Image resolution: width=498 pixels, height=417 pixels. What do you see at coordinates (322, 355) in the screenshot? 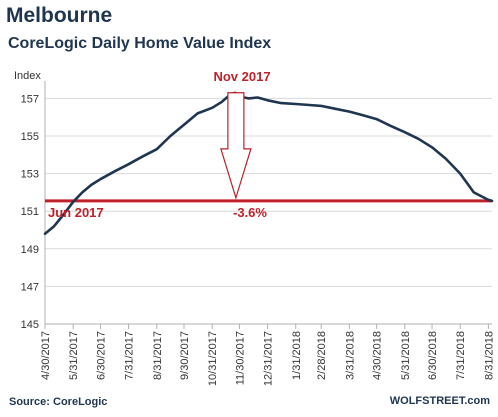
I see `x-tick-label: 2/28/2018` at bounding box center [322, 355].